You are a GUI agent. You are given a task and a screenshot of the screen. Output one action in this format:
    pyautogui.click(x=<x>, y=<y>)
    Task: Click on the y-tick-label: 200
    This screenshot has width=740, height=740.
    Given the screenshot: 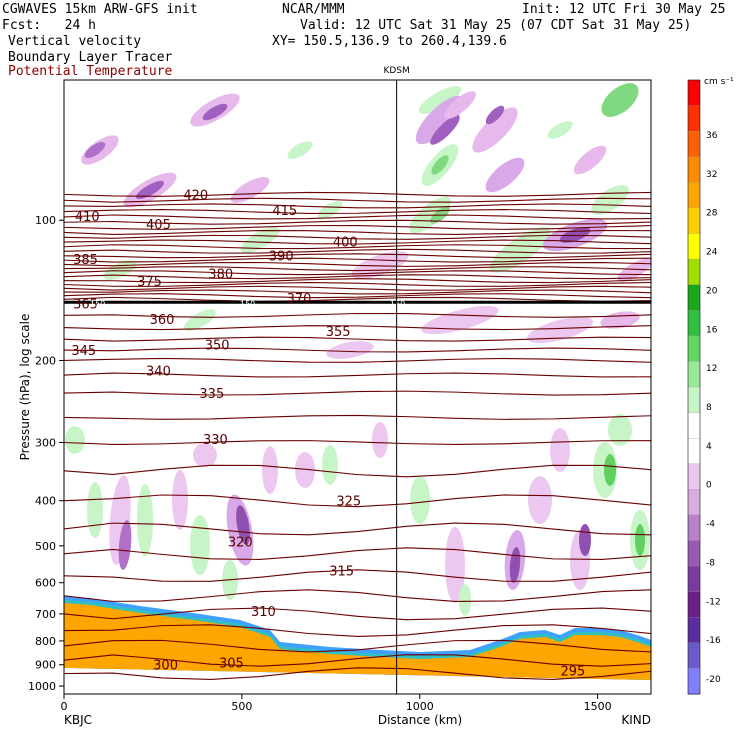 What is the action you would take?
    pyautogui.click(x=45, y=360)
    